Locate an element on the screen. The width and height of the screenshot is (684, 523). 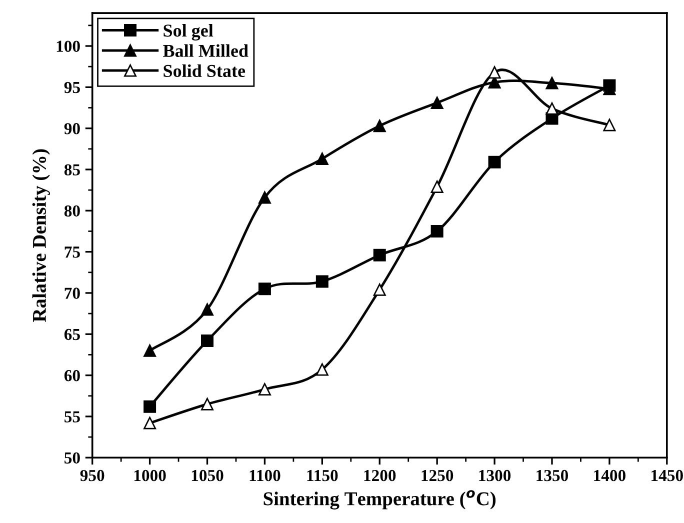
y-tick-label: 95 is located at coordinates (72, 88).